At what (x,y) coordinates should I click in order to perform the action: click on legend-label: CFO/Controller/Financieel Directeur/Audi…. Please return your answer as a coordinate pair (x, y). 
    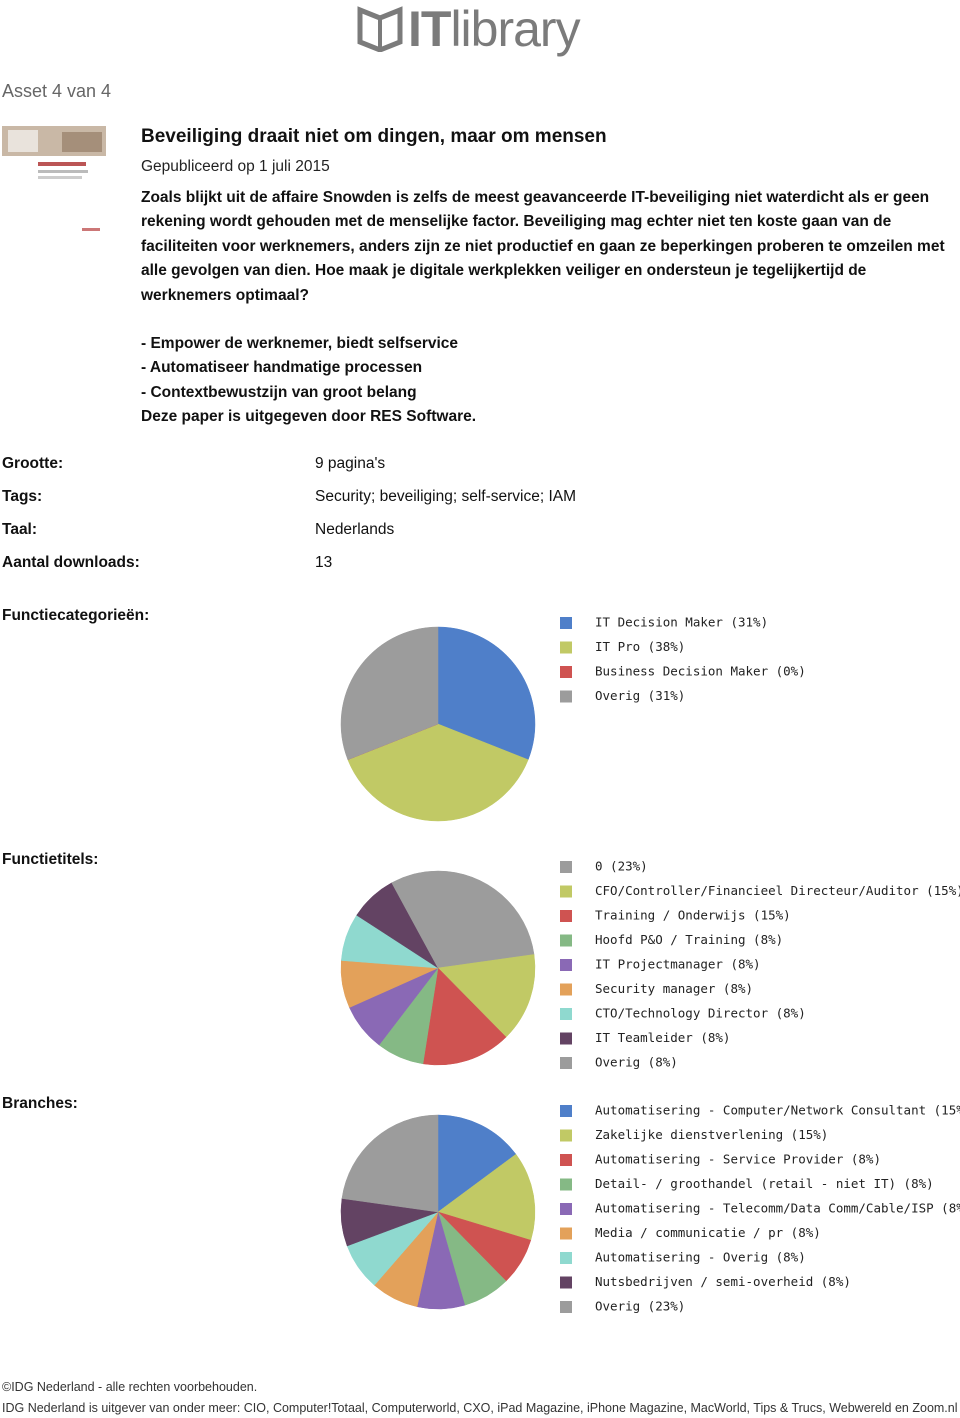
    Looking at the image, I should click on (777, 890).